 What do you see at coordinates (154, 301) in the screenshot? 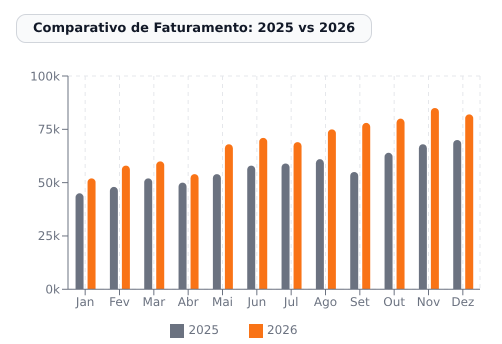
I see `x-tick-label: Mar` at bounding box center [154, 301].